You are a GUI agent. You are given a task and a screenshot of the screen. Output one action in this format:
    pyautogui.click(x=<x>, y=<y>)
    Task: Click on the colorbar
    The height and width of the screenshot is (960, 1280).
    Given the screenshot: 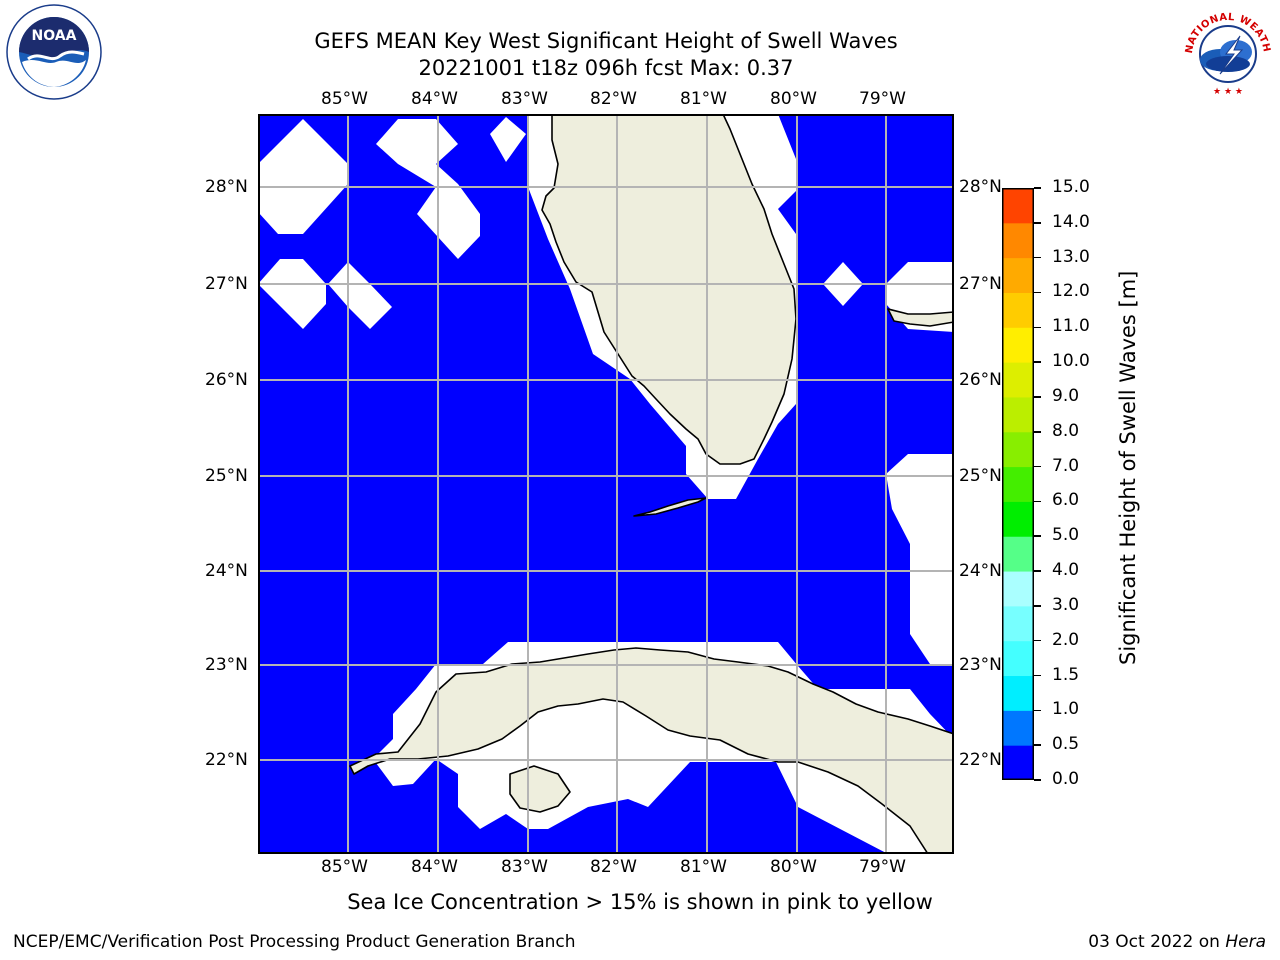 What is the action you would take?
    pyautogui.click(x=1018, y=484)
    